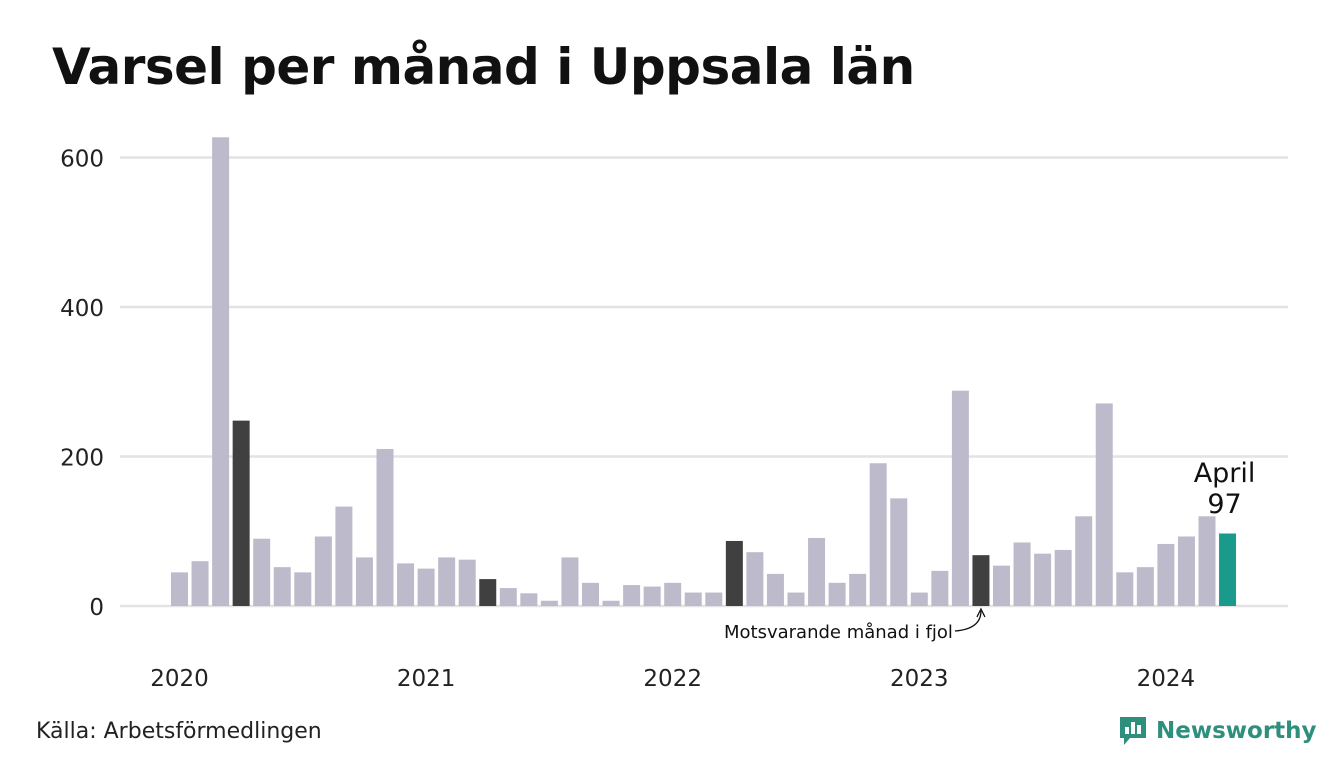  I want to click on x-tick-label: 2023, so click(919, 679).